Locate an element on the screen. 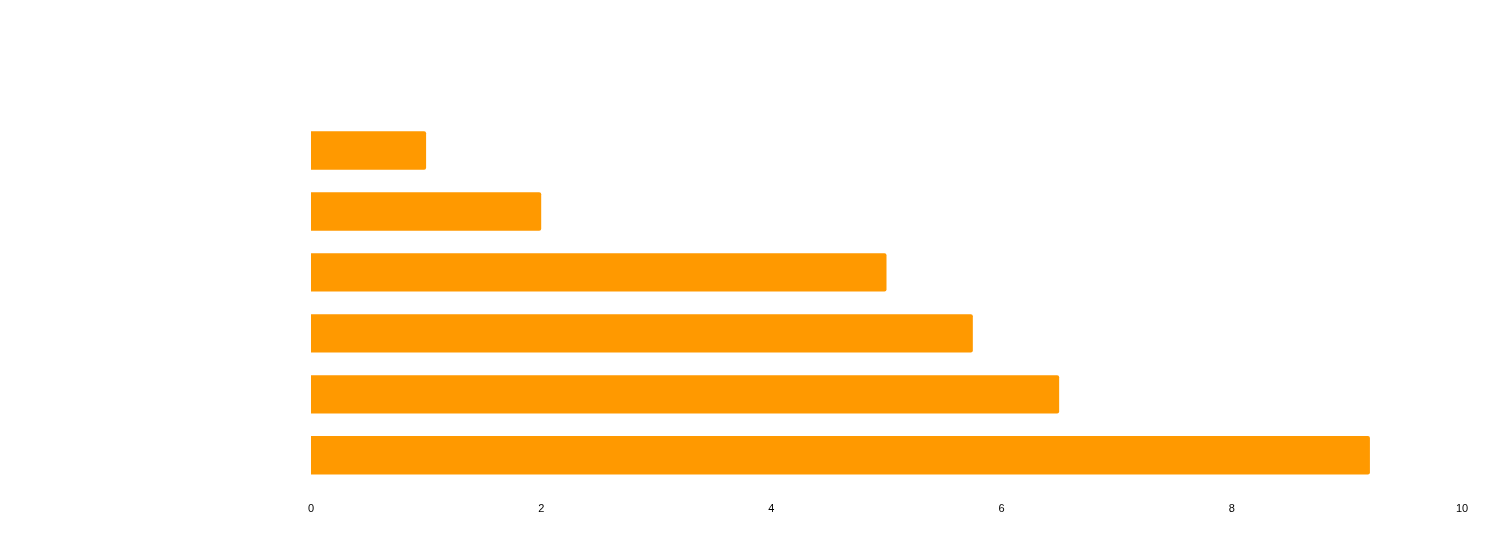 The height and width of the screenshot is (560, 1490). x-tick-label: 6 is located at coordinates (1001, 508).